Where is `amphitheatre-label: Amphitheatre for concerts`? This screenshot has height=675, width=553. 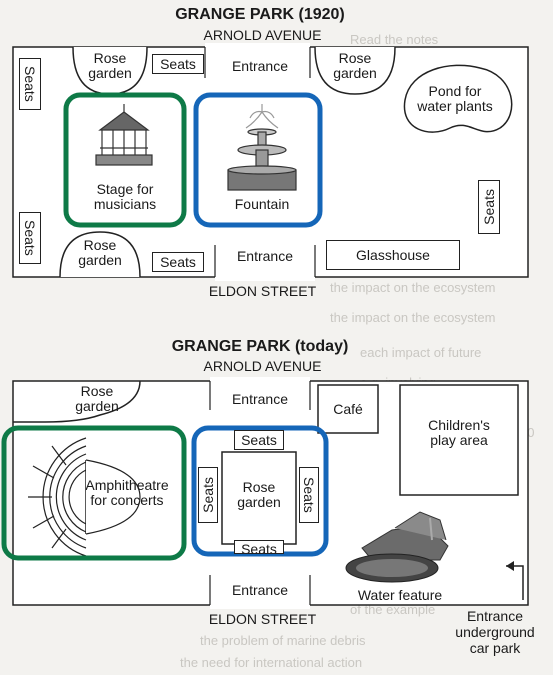 amphitheatre-label: Amphitheatre for concerts is located at coordinates (127, 493).